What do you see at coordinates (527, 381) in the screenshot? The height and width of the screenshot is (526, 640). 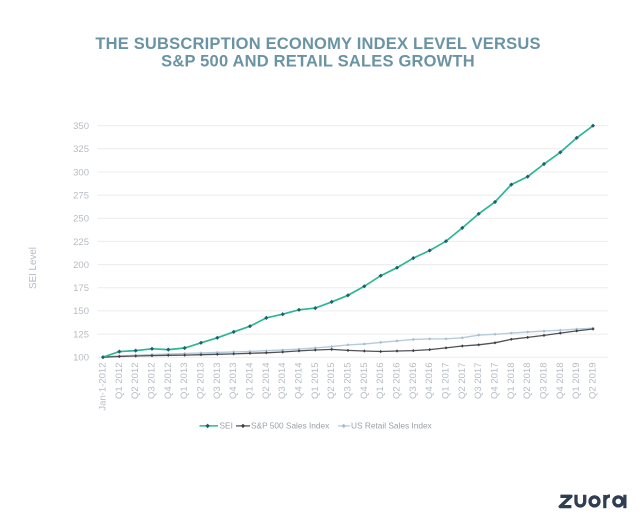 I see `svg-text: Q2 2018` at bounding box center [527, 381].